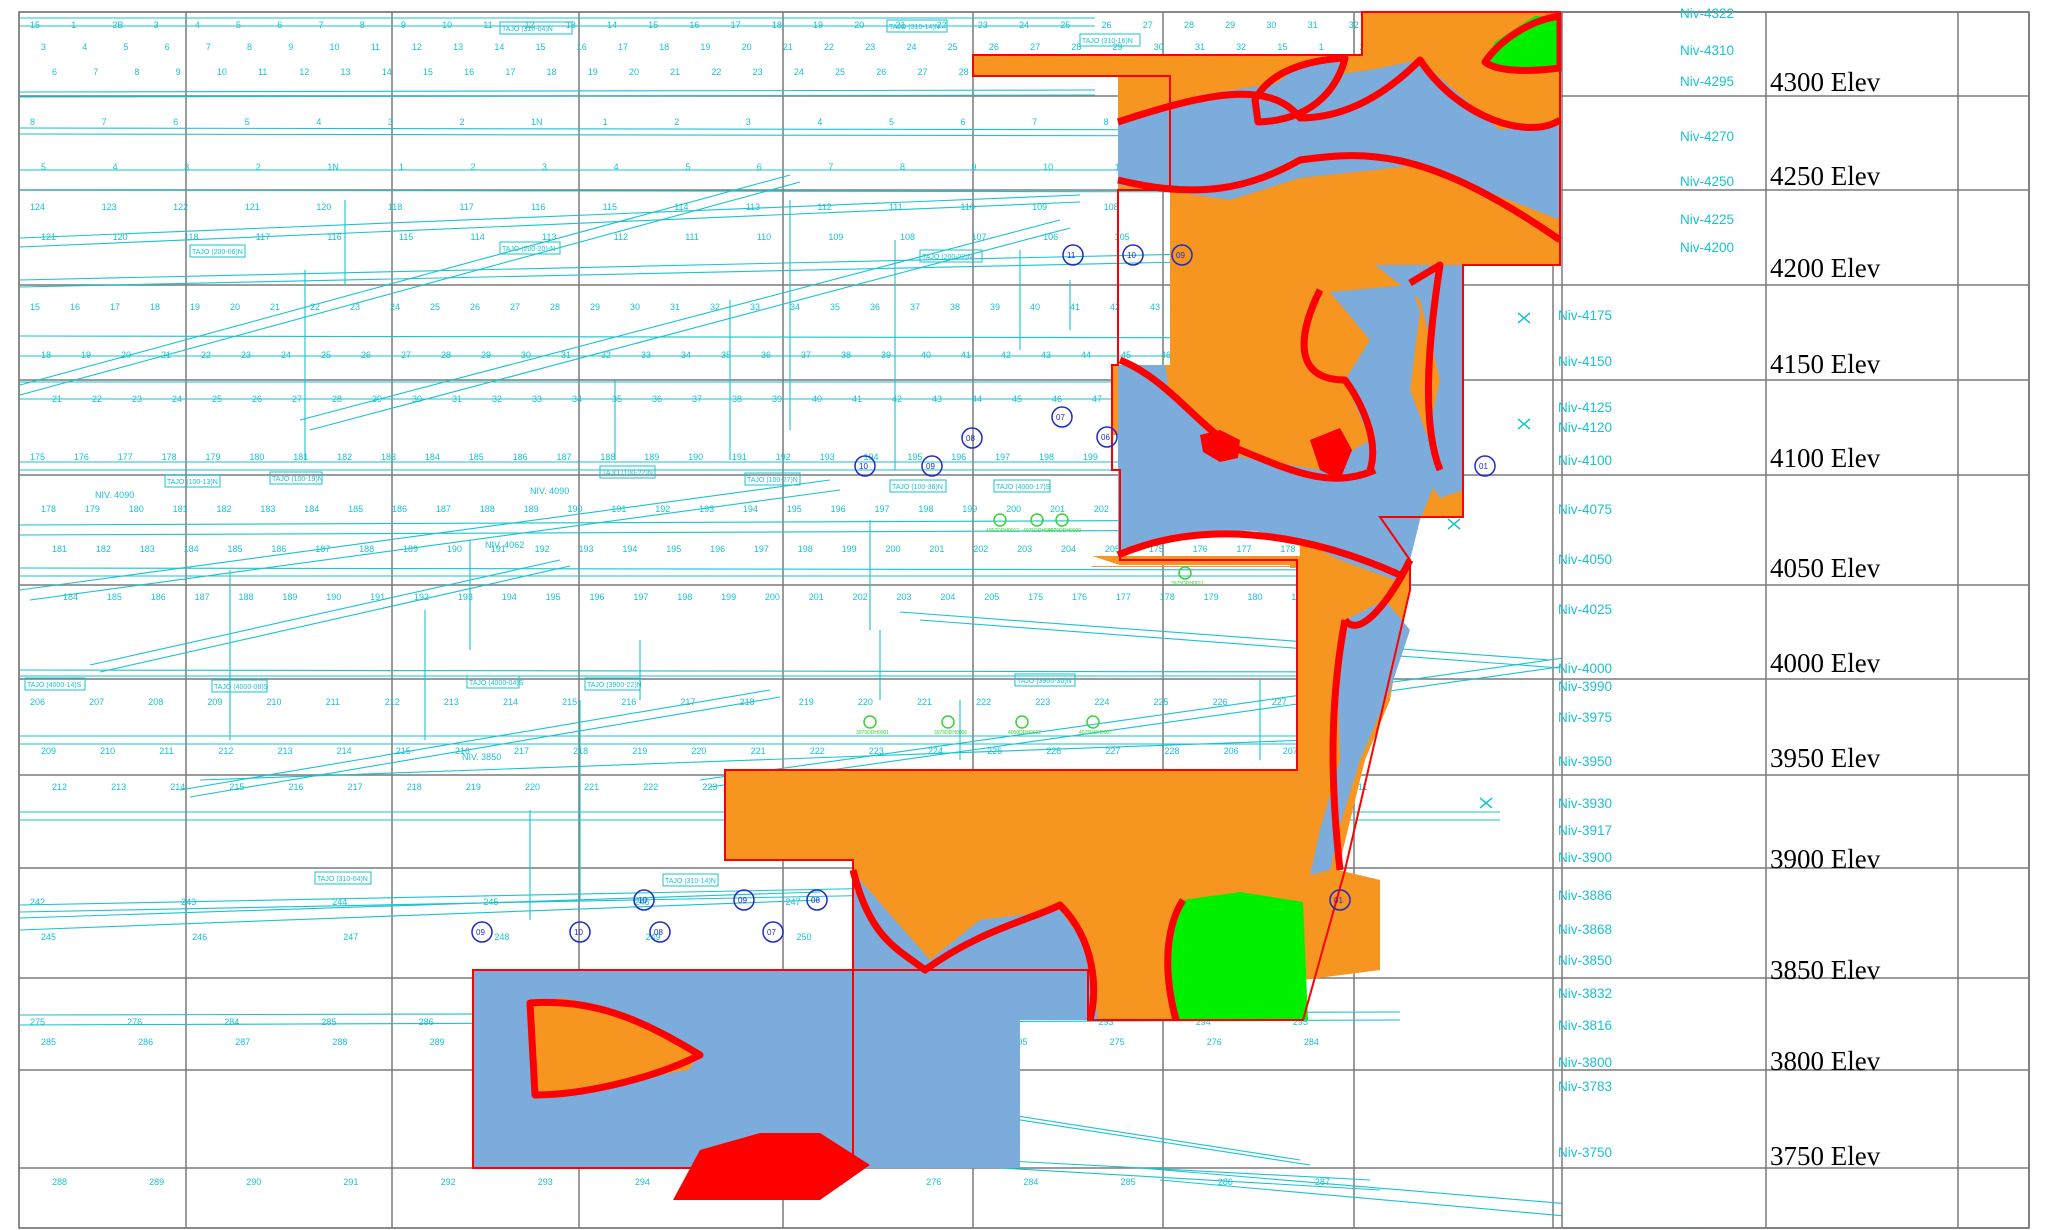 The width and height of the screenshot is (2045, 1230). What do you see at coordinates (644, 900) in the screenshot?
I see `marker-circle: 10` at bounding box center [644, 900].